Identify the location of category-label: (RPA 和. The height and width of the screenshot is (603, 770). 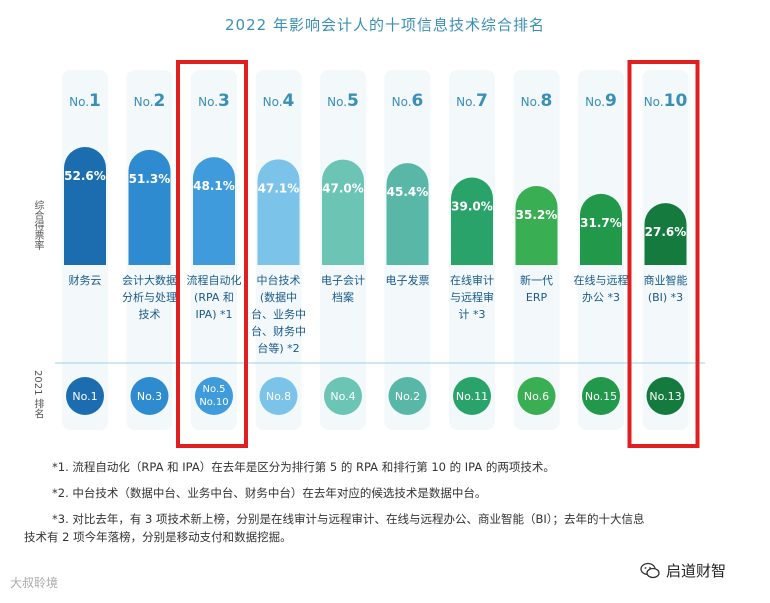
(214, 297).